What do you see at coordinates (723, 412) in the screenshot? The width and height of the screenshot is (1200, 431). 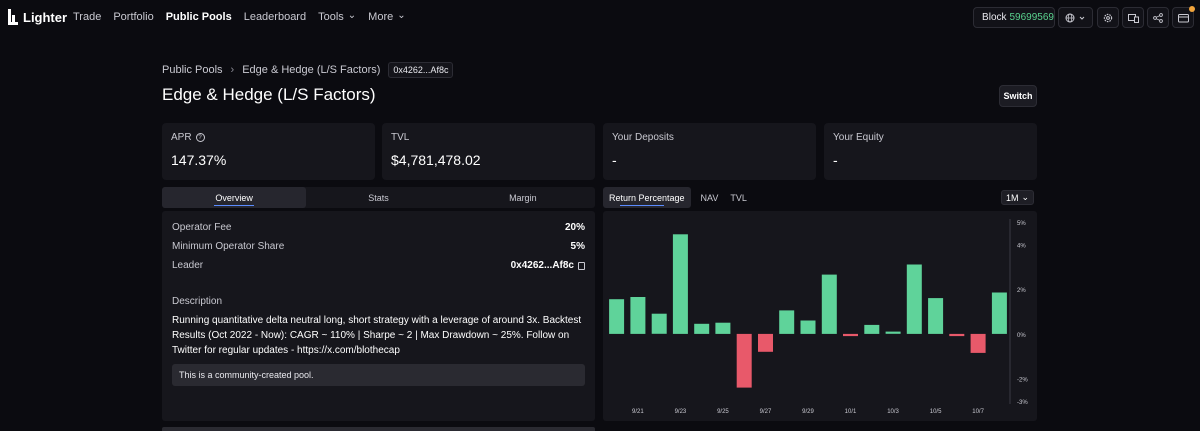 I see `x-tick-label: 9/25` at bounding box center [723, 412].